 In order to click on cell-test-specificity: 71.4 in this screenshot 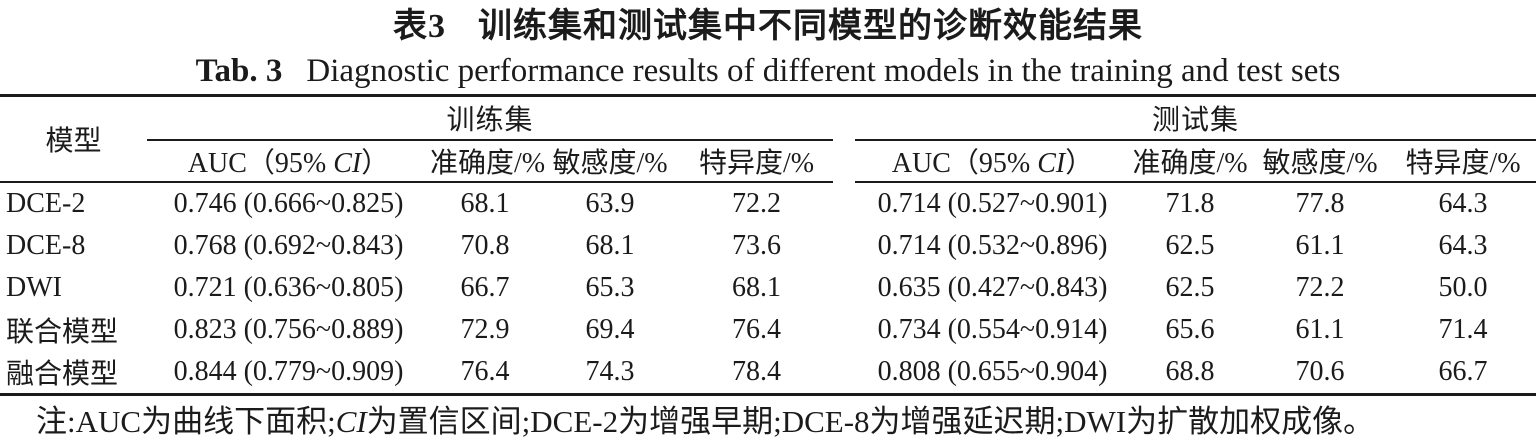, I will do `click(1463, 329)`.